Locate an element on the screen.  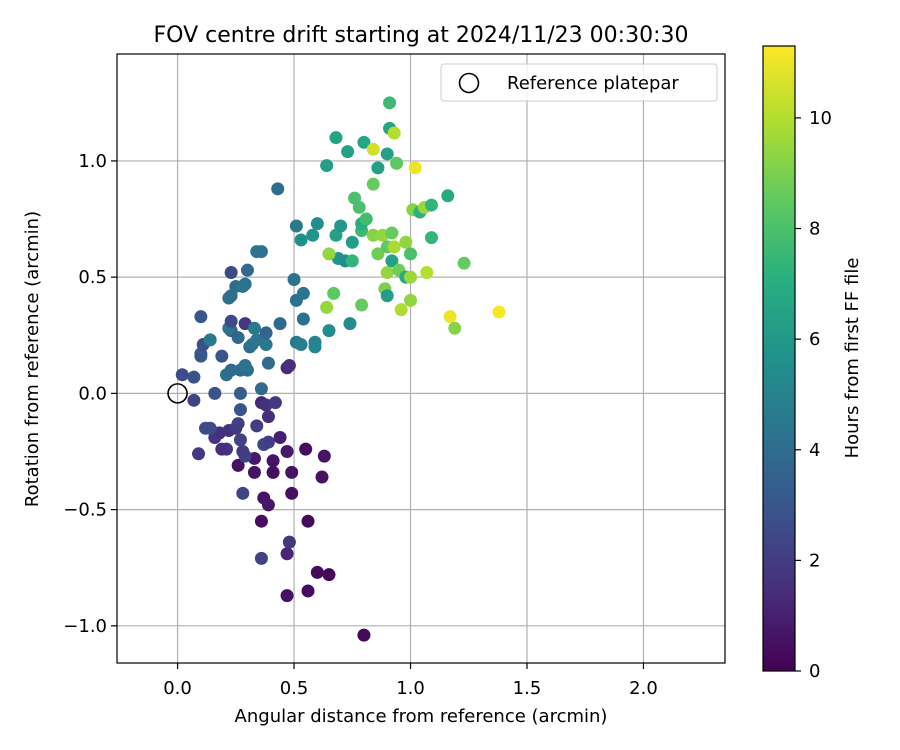
y-tick-label: 1.0 is located at coordinates (92, 161).